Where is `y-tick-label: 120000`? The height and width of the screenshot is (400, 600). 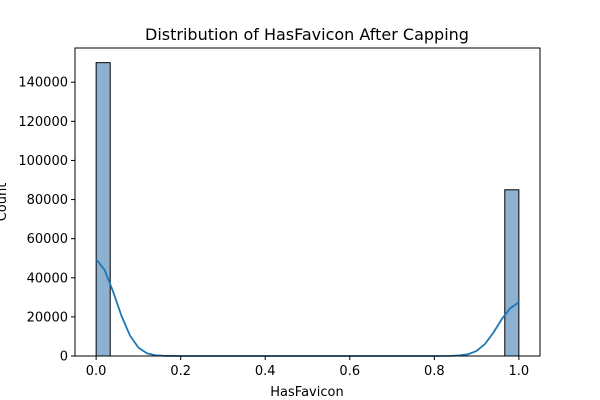
y-tick-label: 120000 is located at coordinates (43, 122).